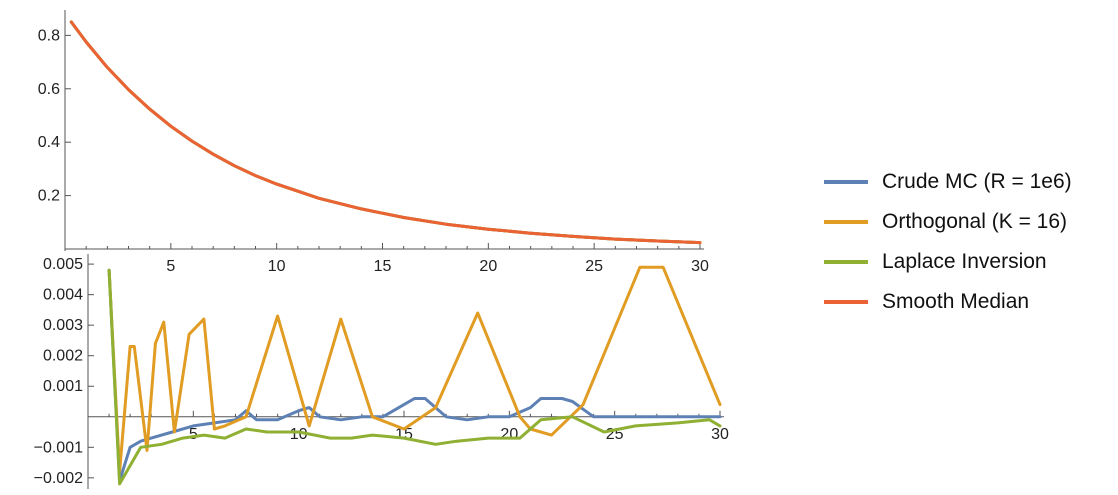 The height and width of the screenshot is (495, 1118). What do you see at coordinates (964, 261) in the screenshot?
I see `legend-label: Laplace Inversion` at bounding box center [964, 261].